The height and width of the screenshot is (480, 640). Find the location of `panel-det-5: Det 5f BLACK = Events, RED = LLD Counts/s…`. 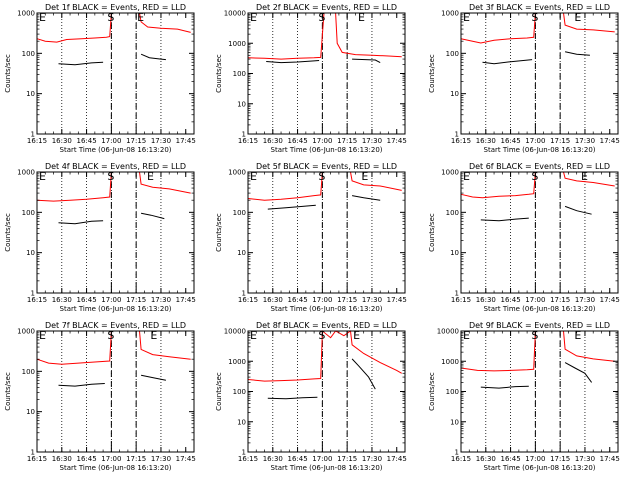

panel-det-5: Det 5f BLACK = Events, RED = LLD Counts/s… is located at coordinates (311, 237).